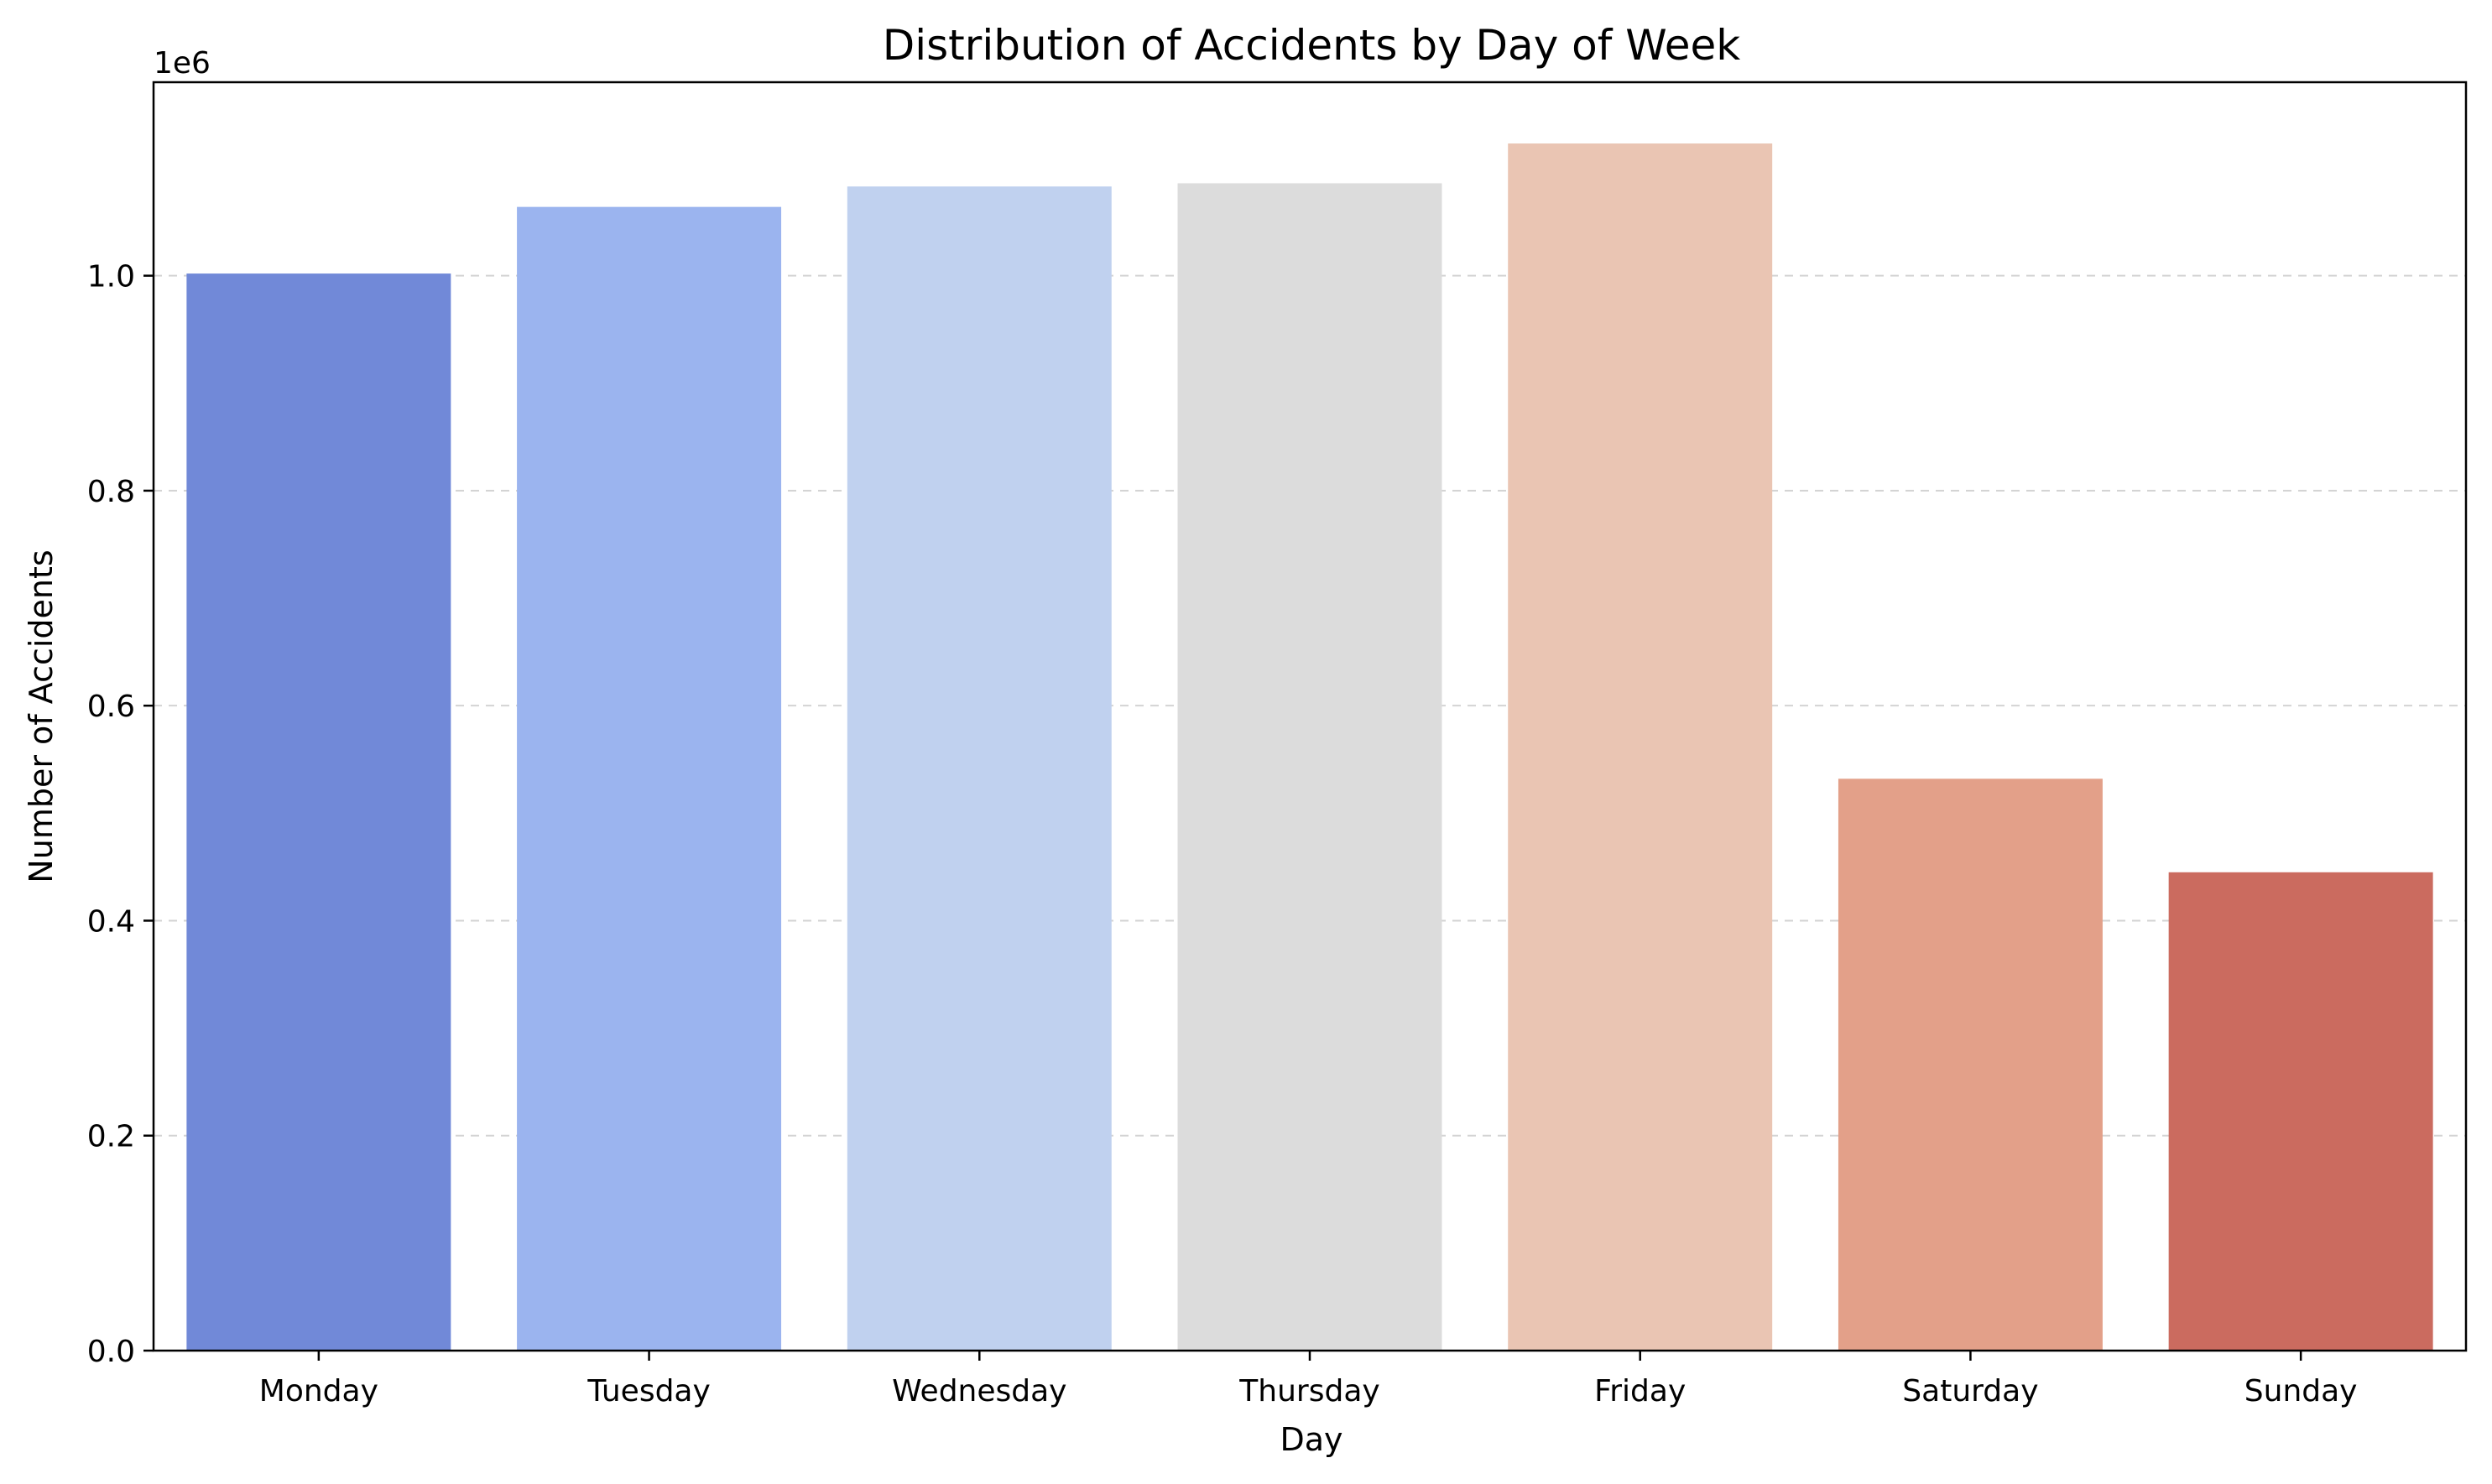  What do you see at coordinates (2300, 1111) in the screenshot?
I see `bar-sunday` at bounding box center [2300, 1111].